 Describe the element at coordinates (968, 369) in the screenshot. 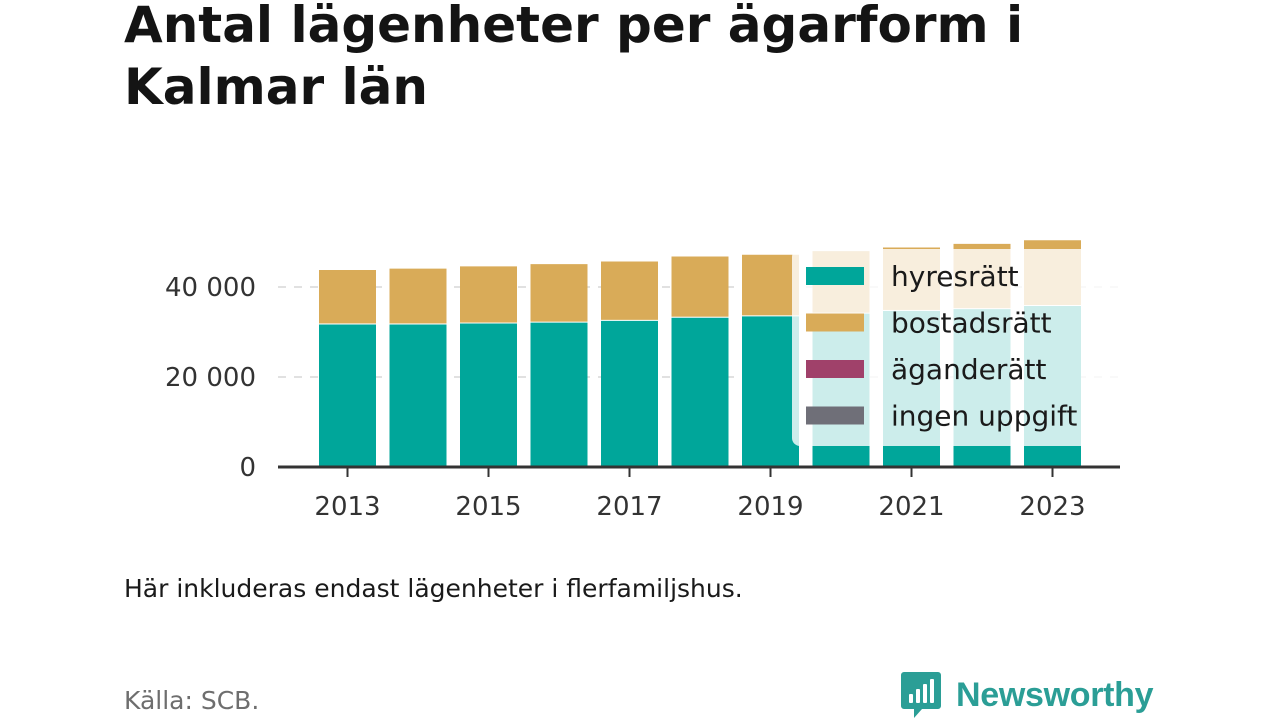

I see `legend-label: äganderätt` at that location.